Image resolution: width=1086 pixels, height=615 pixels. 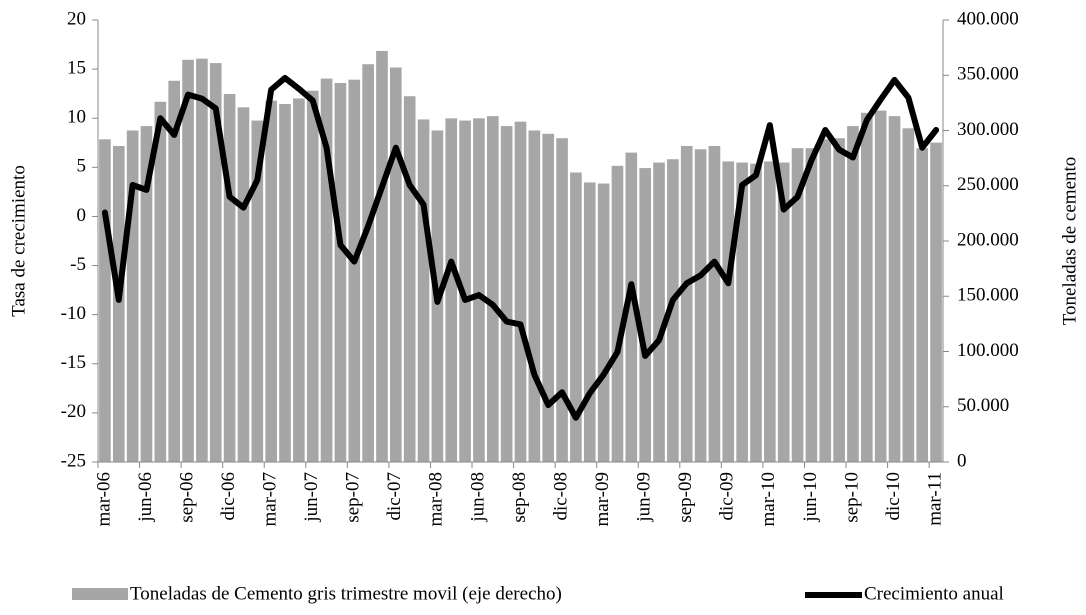 What do you see at coordinates (893, 496) in the screenshot?
I see `x-tick-label: dic-10` at bounding box center [893, 496].